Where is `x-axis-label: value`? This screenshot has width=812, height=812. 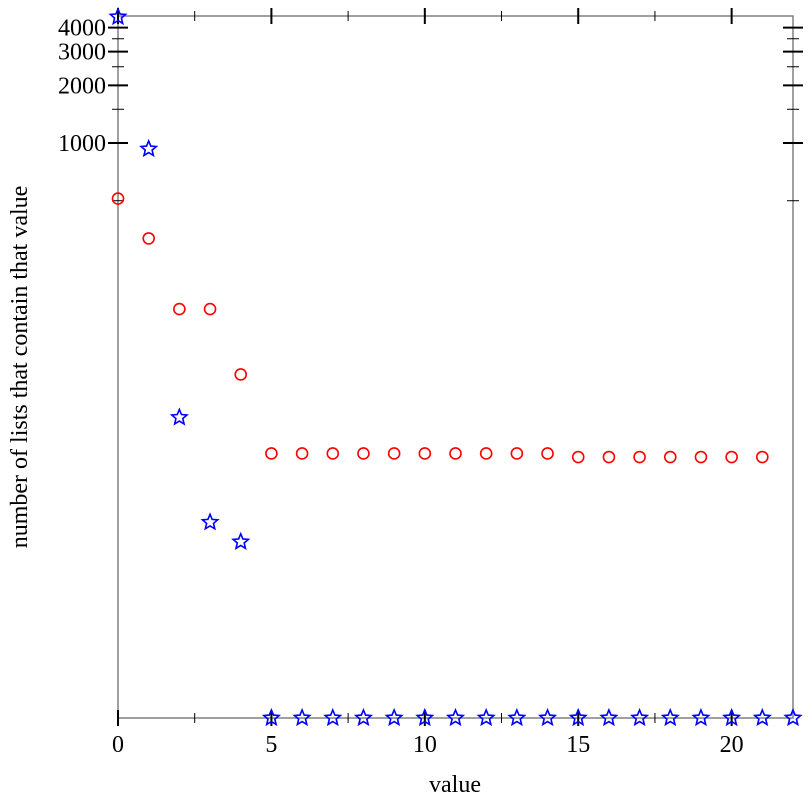 x-axis-label: value is located at coordinates (455, 785).